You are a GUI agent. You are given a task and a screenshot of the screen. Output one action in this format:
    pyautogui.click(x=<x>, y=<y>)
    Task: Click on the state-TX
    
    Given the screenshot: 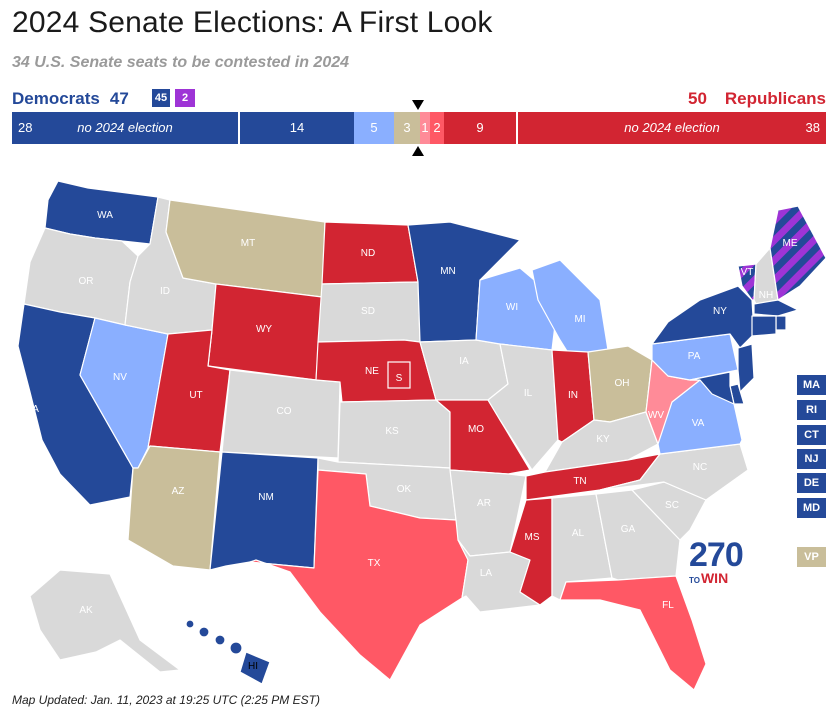 What is the action you would take?
    pyautogui.click(x=359, y=575)
    